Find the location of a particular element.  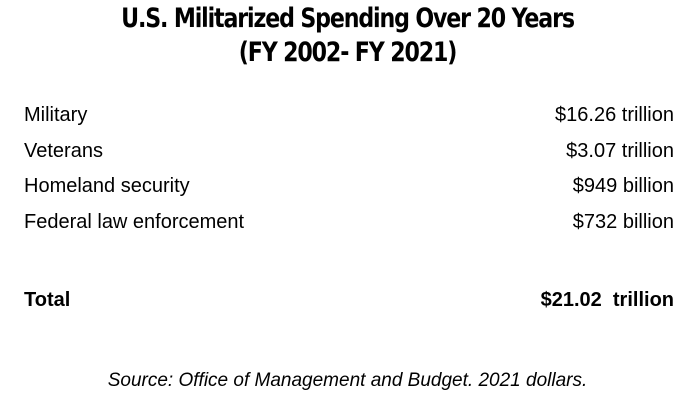

row-label-military: Military is located at coordinates (56, 115).